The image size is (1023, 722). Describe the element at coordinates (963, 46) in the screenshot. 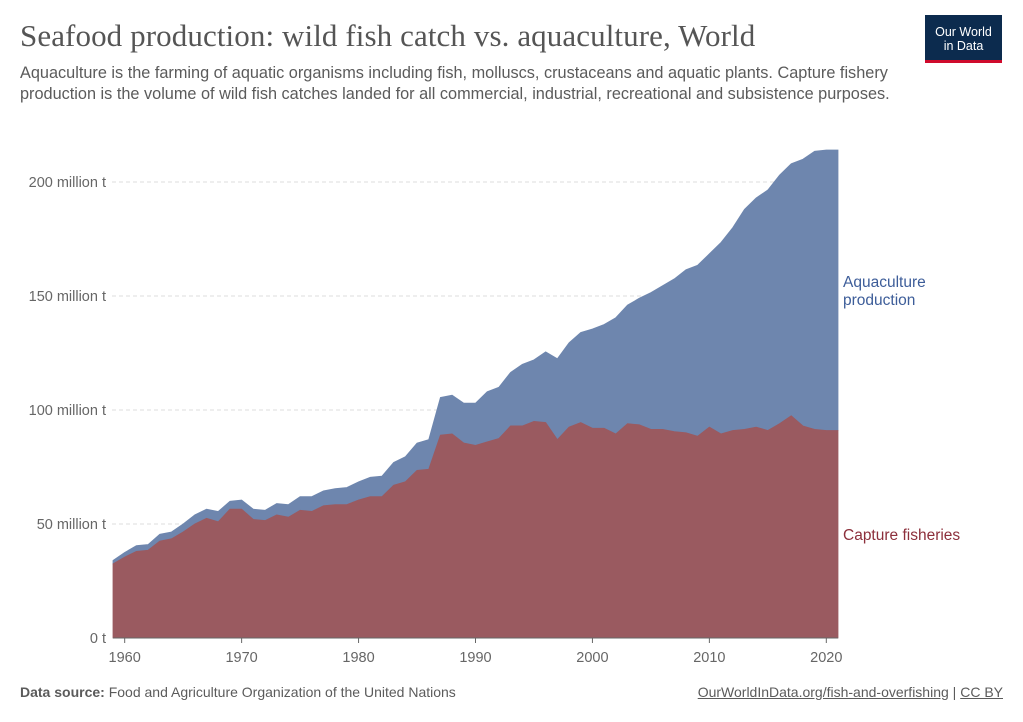

I see `logo-line-2: in Data` at that location.